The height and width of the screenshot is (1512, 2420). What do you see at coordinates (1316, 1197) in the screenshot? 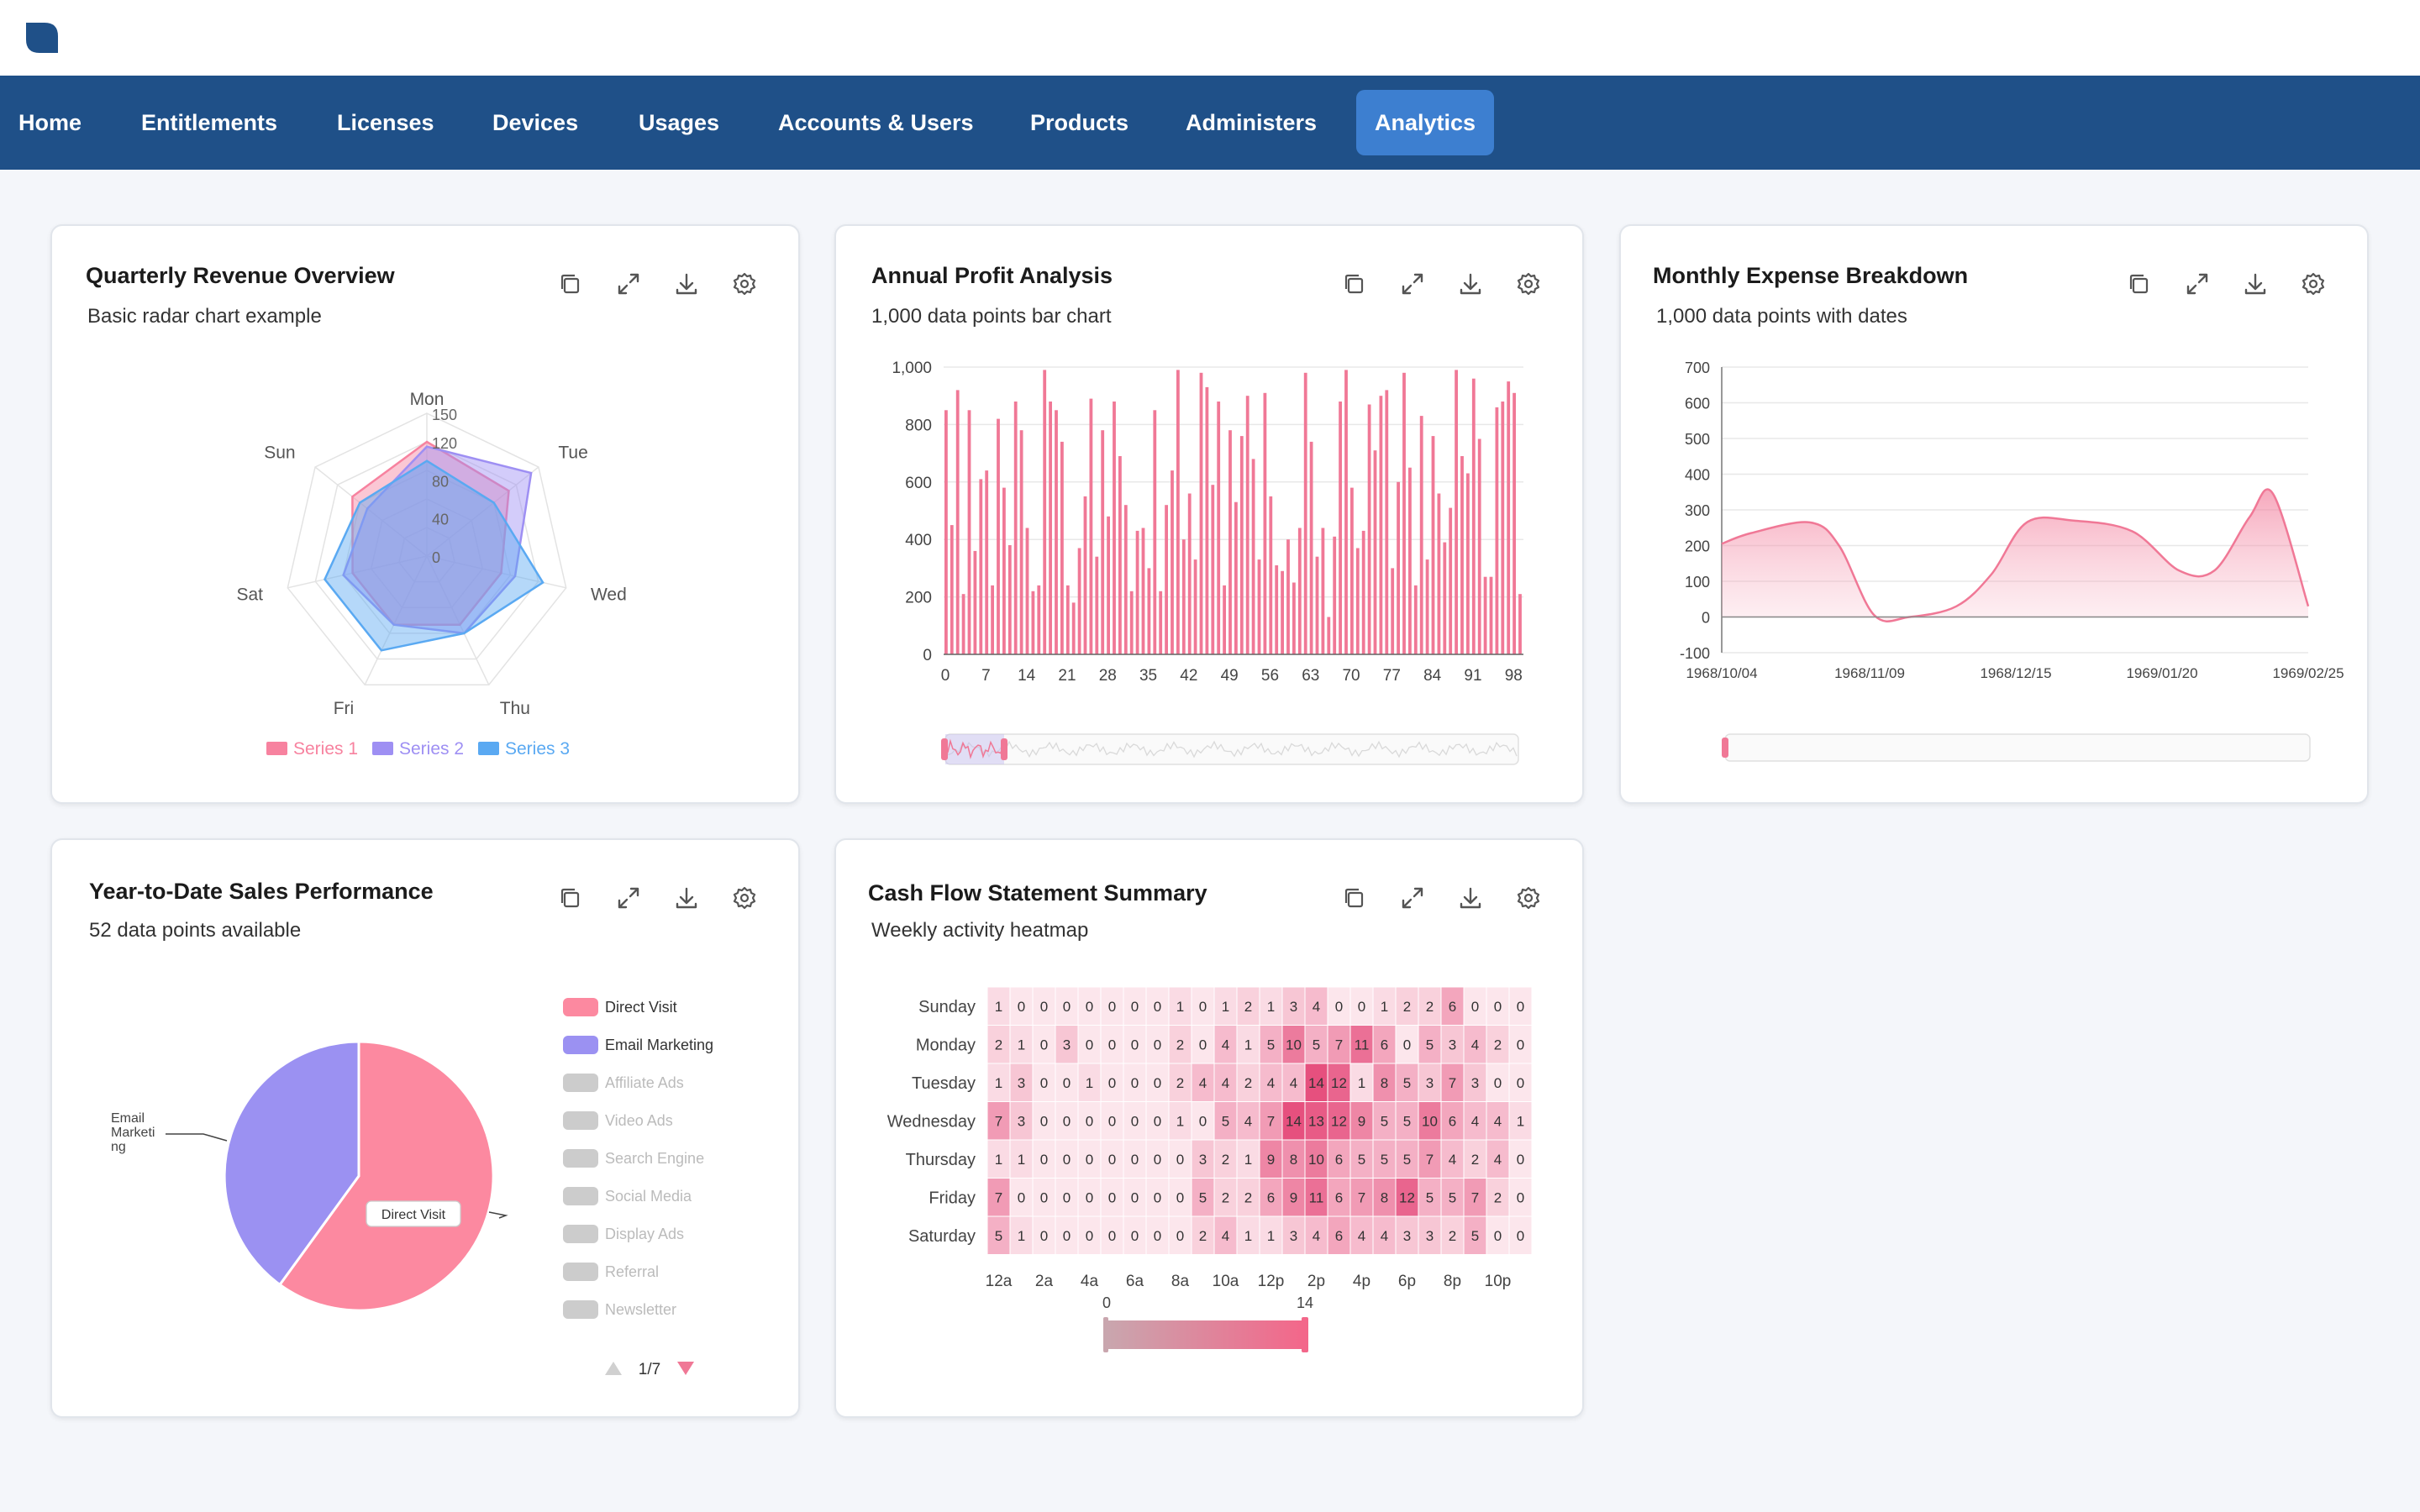
I see `heatmap-cell: 11` at bounding box center [1316, 1197].